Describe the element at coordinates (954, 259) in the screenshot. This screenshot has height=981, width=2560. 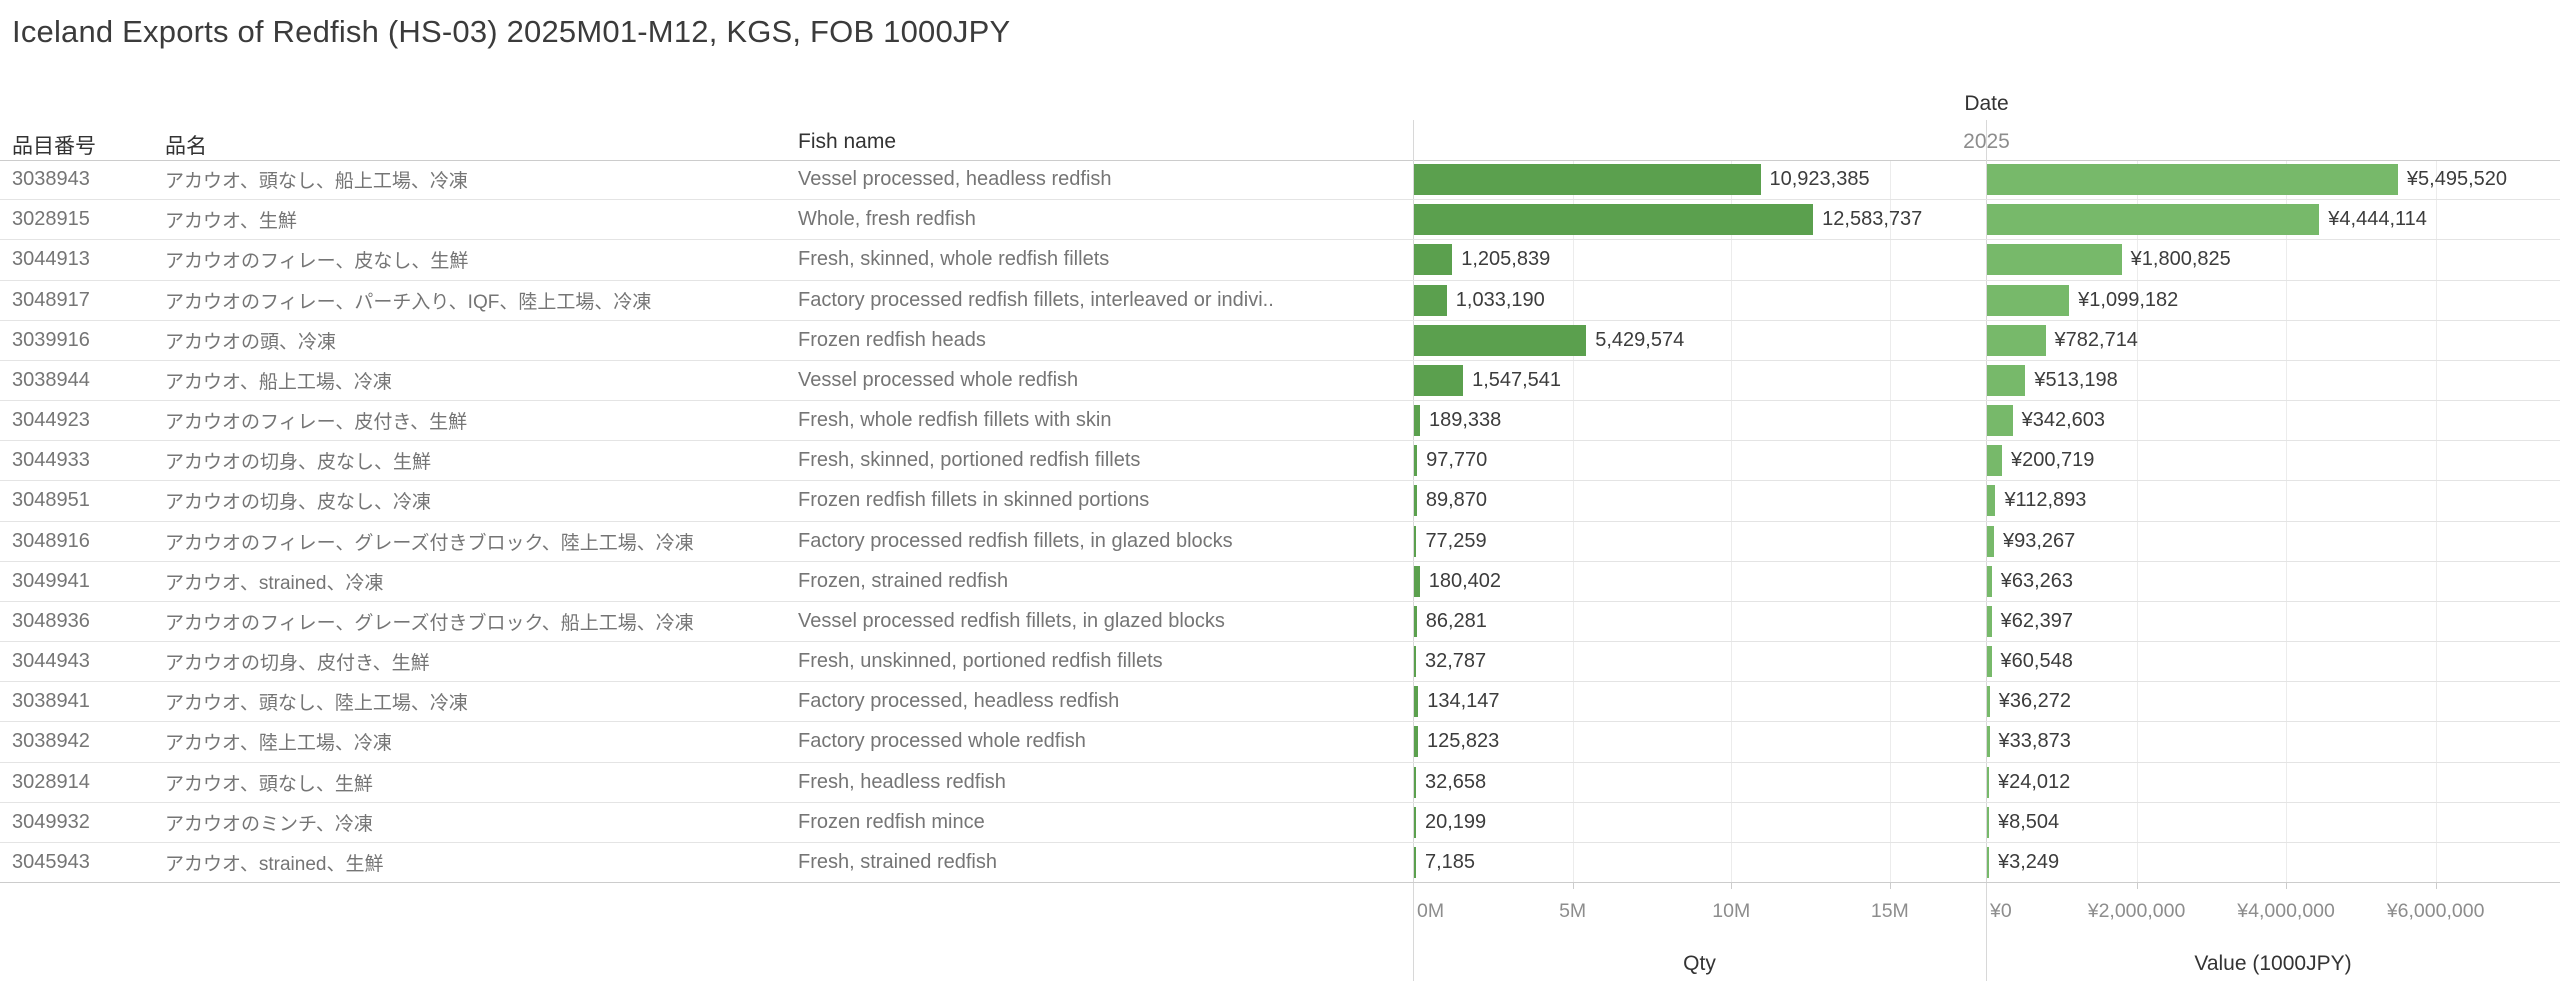
I see `fish-name: Fresh, skinned, whole redfish fillets` at that location.